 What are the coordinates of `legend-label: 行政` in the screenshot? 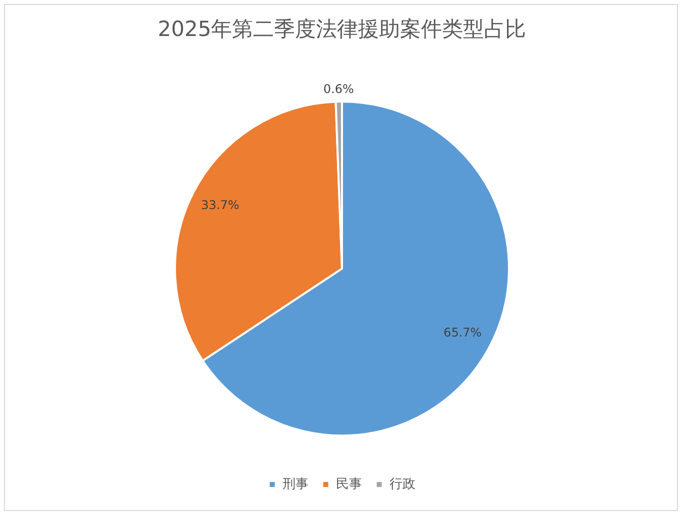 It's located at (402, 484).